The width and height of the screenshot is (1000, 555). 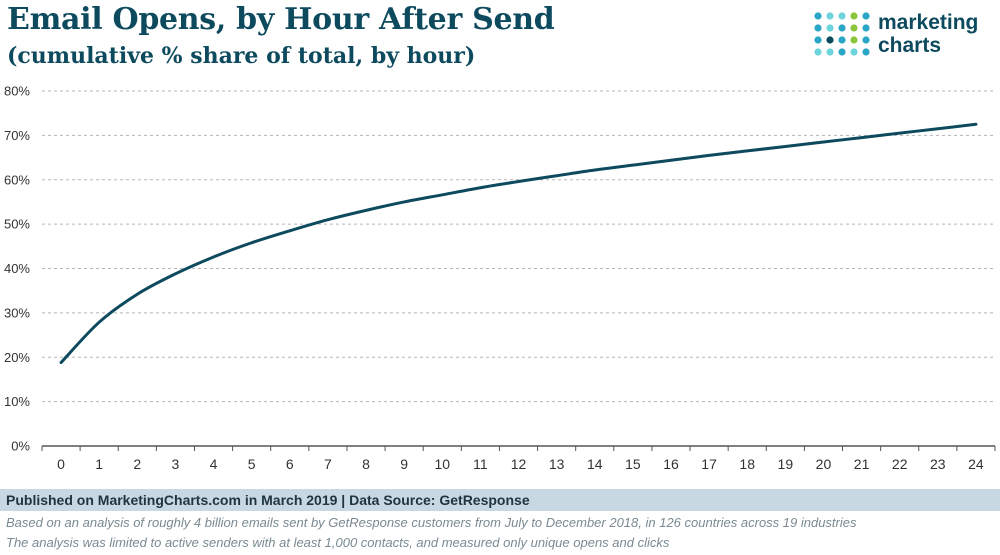 What do you see at coordinates (252, 464) in the screenshot?
I see `x-tick-label: 5` at bounding box center [252, 464].